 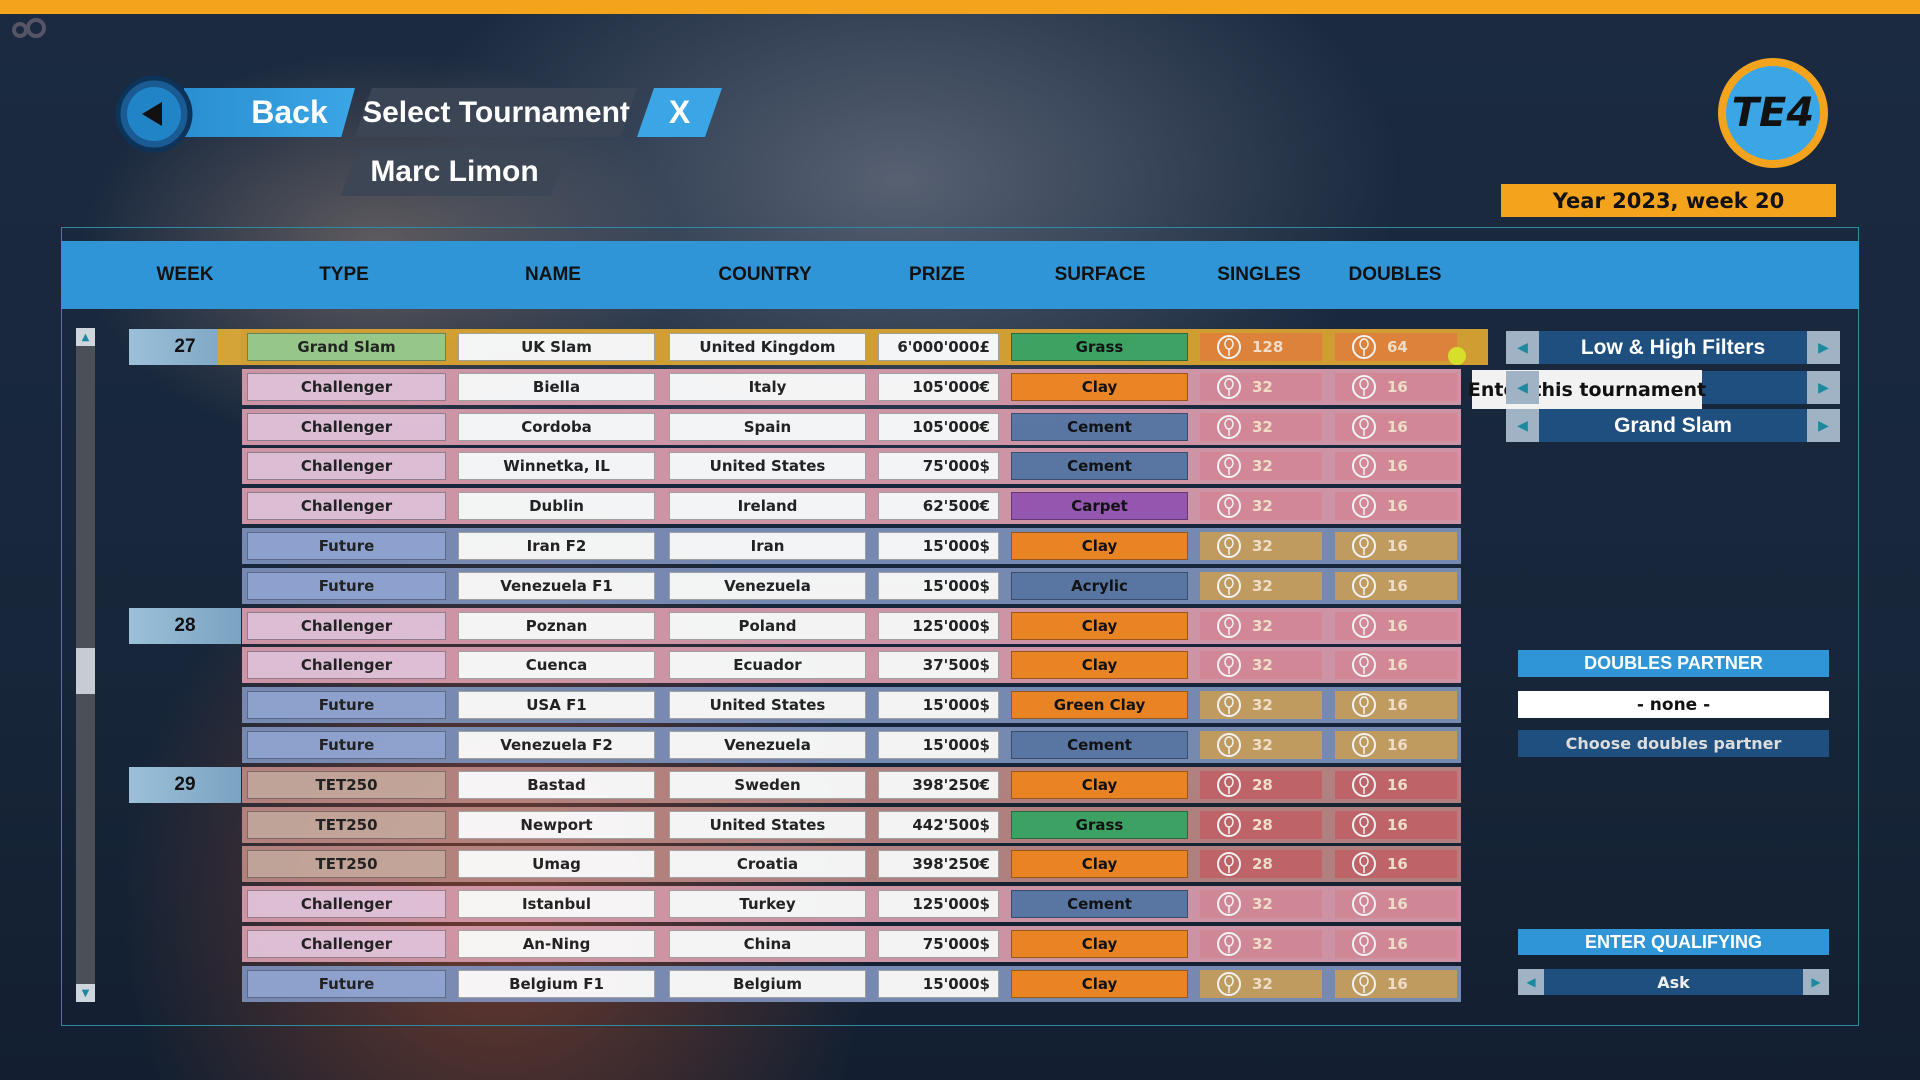 What do you see at coordinates (154, 114) in the screenshot?
I see `back-icon` at bounding box center [154, 114].